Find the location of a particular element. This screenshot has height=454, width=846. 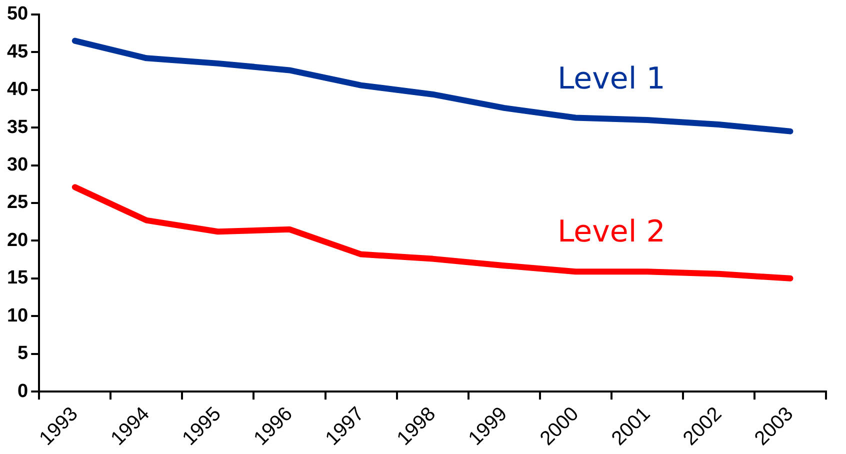

y-tick-label: 0 is located at coordinates (23, 391).